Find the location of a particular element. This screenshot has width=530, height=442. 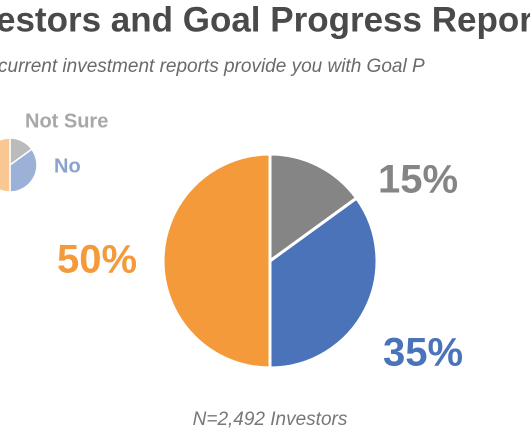

data-label: 15% is located at coordinates (418, 180).